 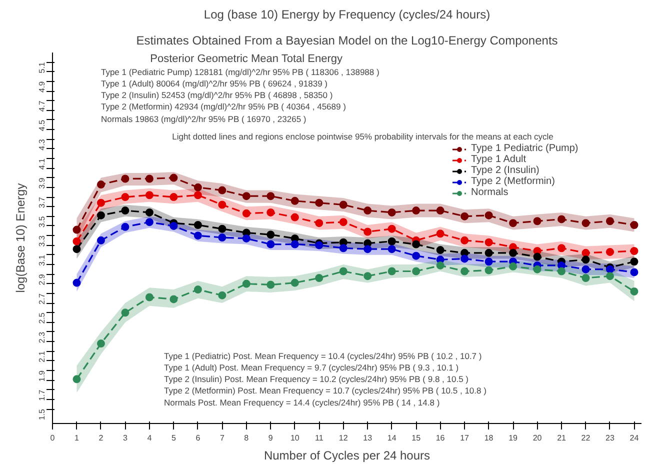 What do you see at coordinates (42, 222) in the screenshot?
I see `y-tick-label: 3.5` at bounding box center [42, 222].